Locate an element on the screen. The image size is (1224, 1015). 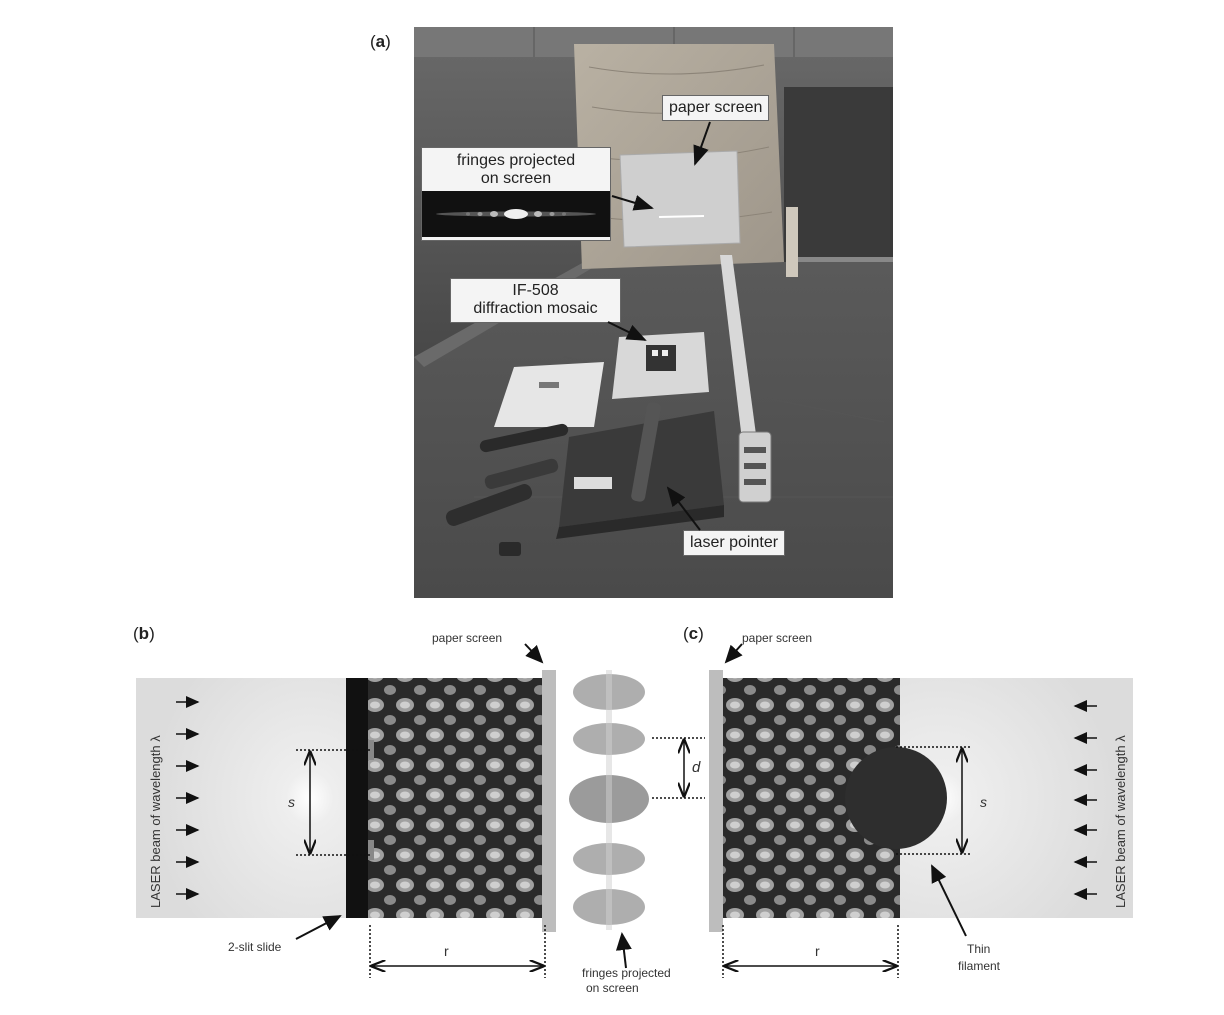
beam-region-b is located at coordinates (242, 798).